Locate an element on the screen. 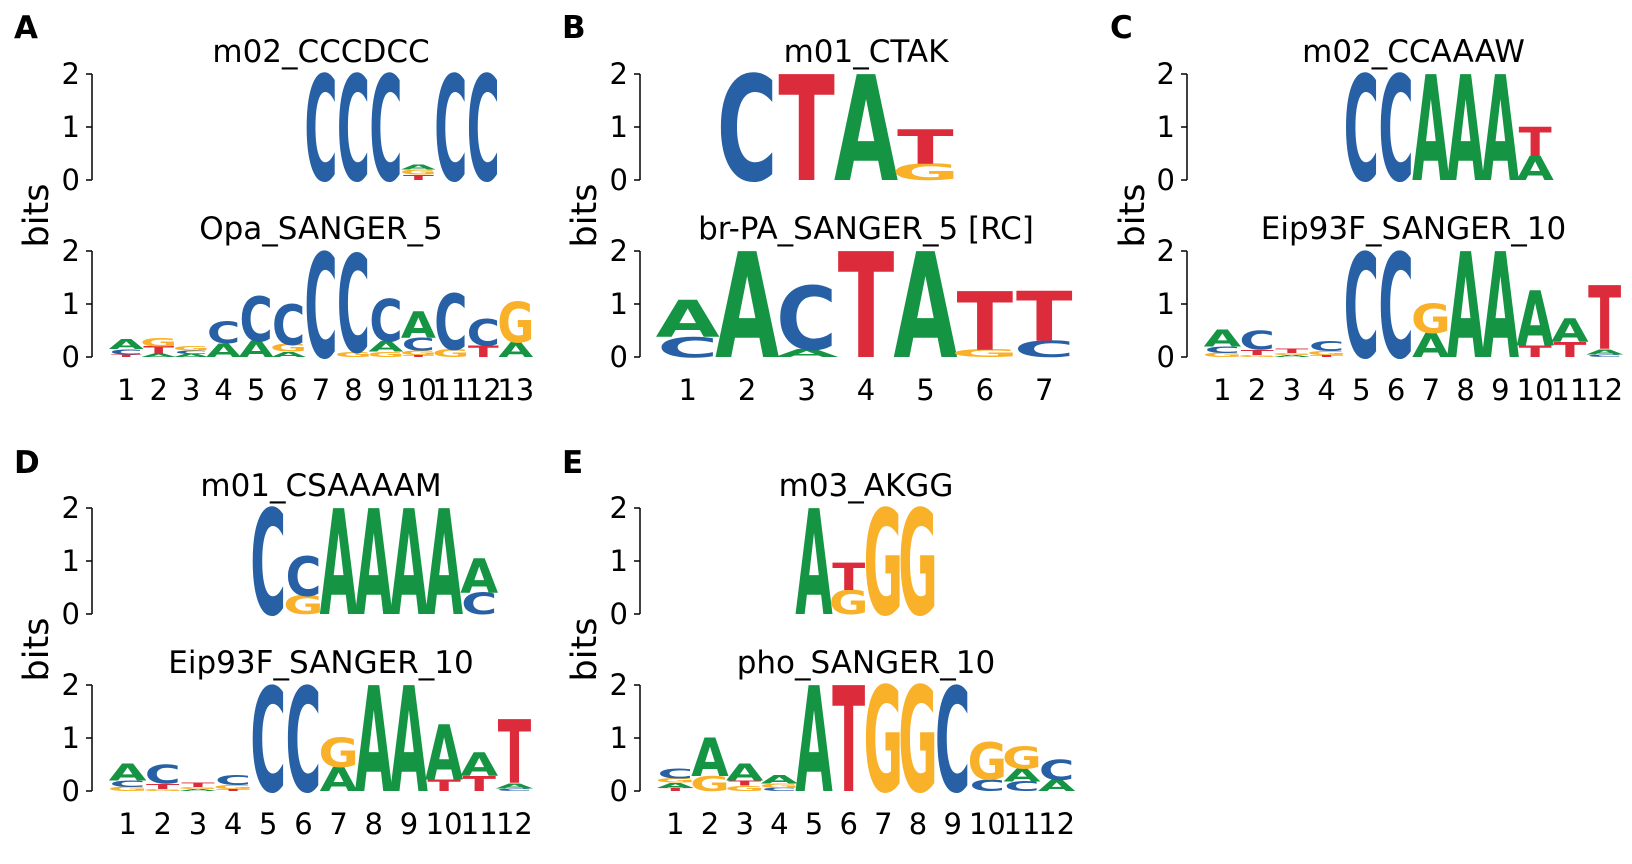 This screenshot has height=864, width=1632. motif-logo-top: m02_CCCDCC210 C C C TGAC C is located at coordinates (281, 124).